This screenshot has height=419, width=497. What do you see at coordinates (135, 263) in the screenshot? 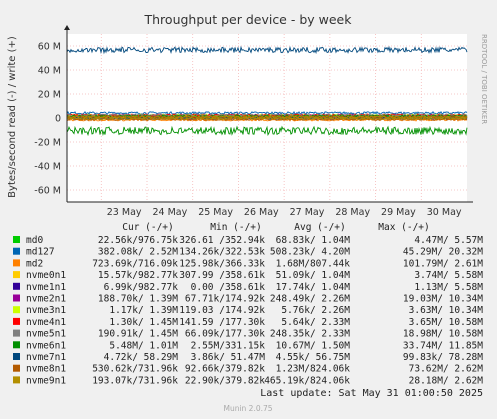
I see `legend-cur-value: 723.69k/716.09k` at bounding box center [135, 263].